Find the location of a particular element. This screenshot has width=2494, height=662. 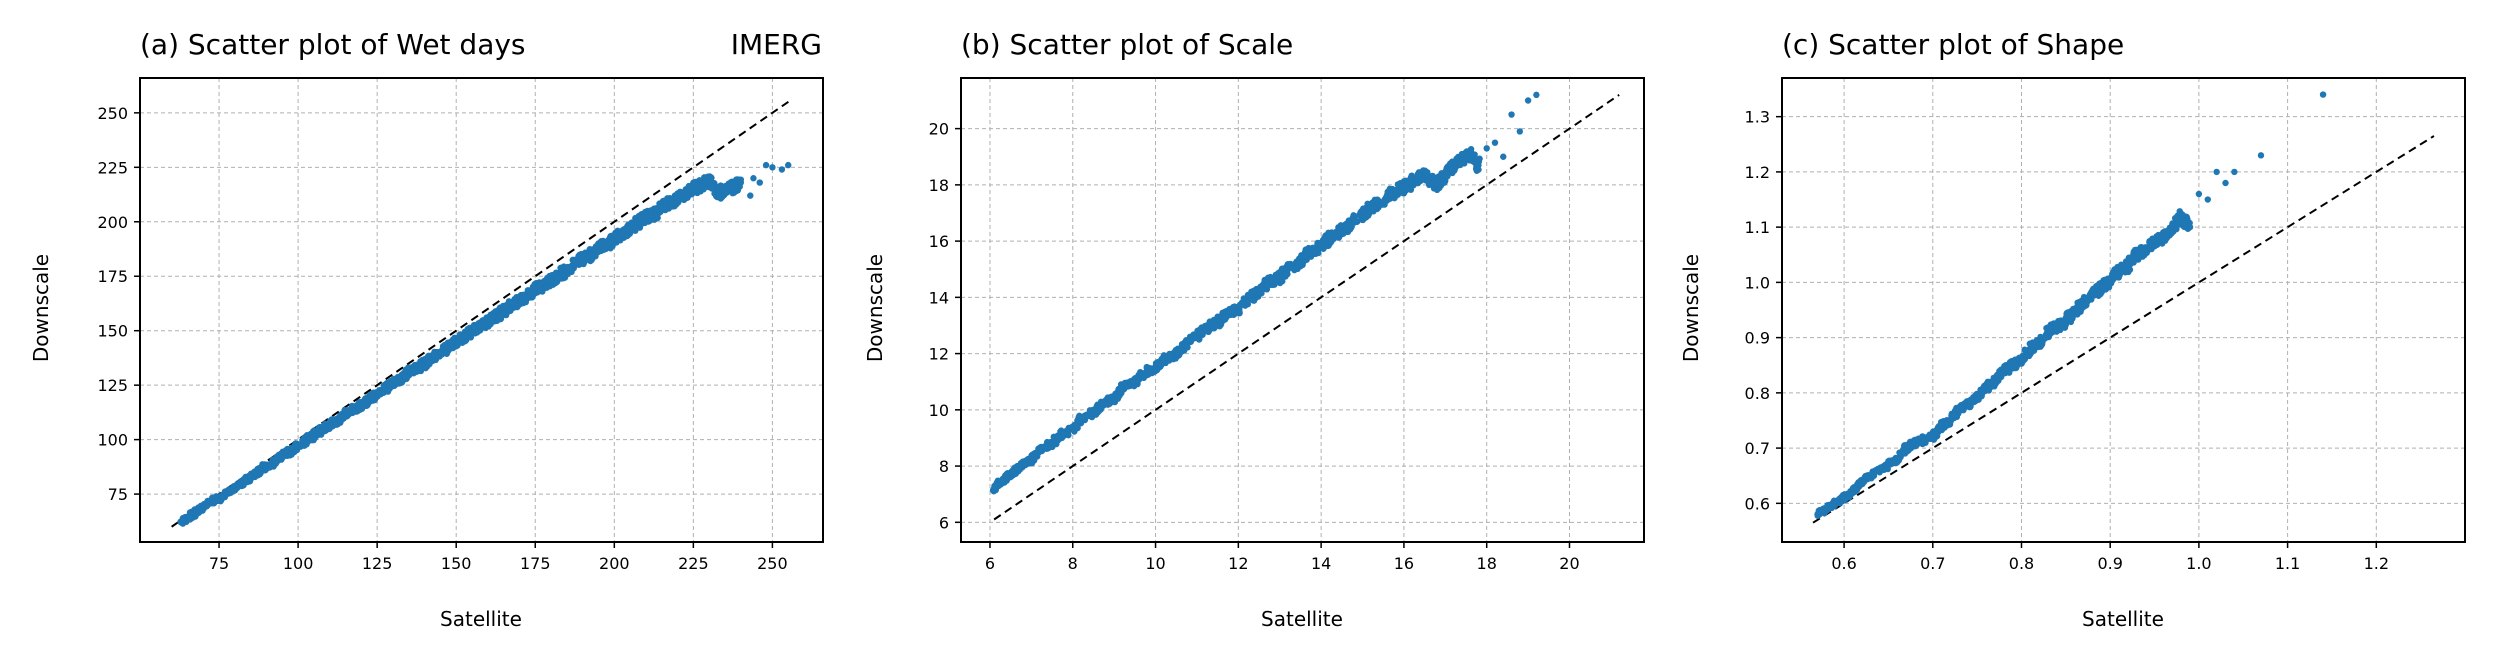

panel-a-y-tick-label: 250 is located at coordinates (112, 113).